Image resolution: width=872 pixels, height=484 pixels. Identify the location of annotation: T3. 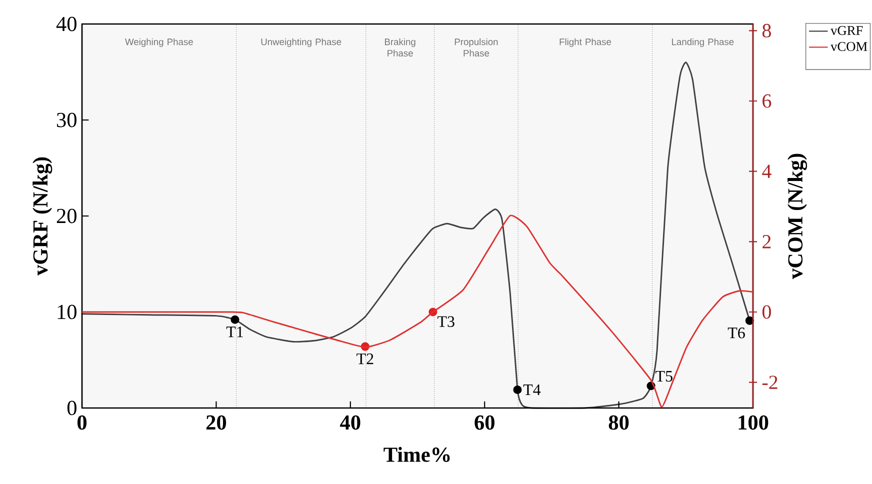
(445, 321).